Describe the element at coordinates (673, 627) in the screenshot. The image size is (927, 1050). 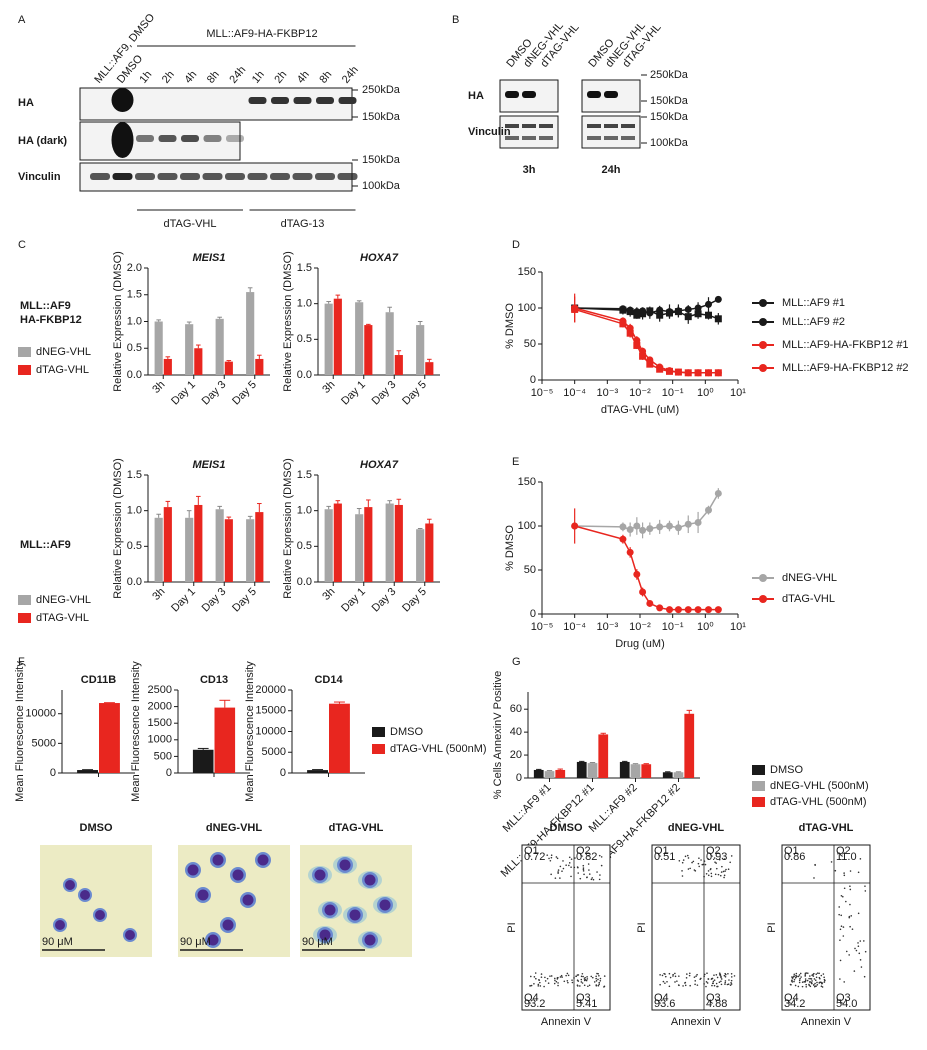
I see `x-tick-label: 10⁻¹` at that location.